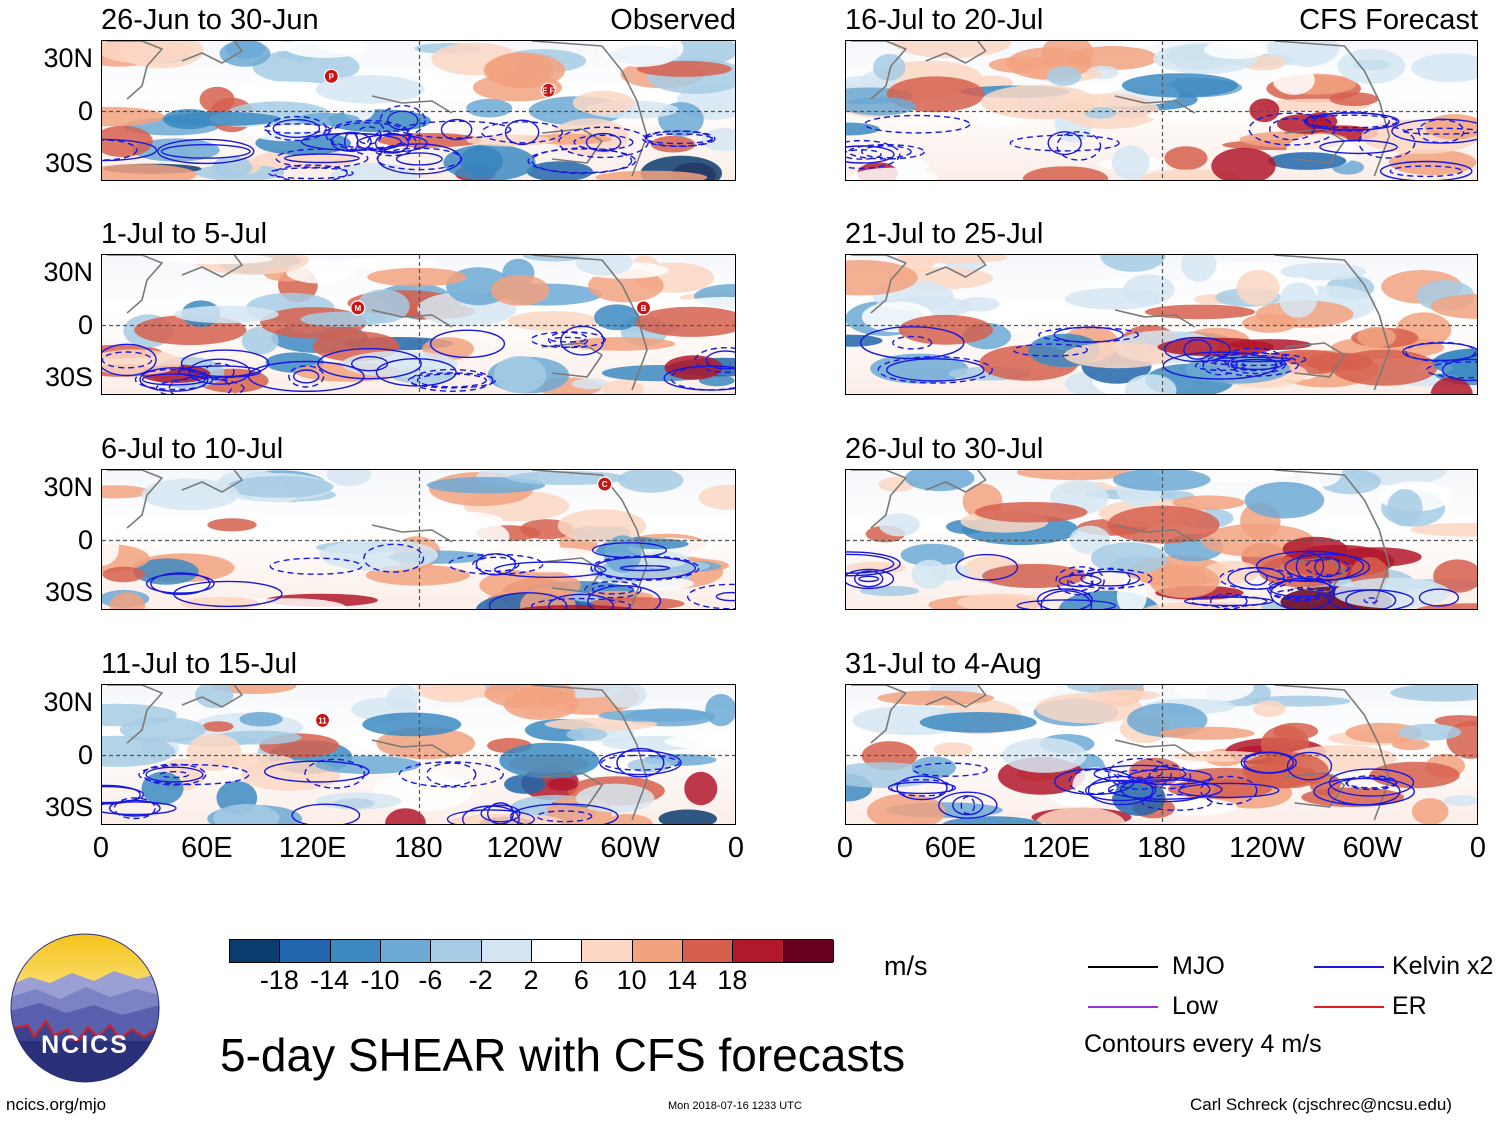  Describe the element at coordinates (192, 449) in the screenshot. I see `panel-title: 6-Jul to 10-Jul` at that location.